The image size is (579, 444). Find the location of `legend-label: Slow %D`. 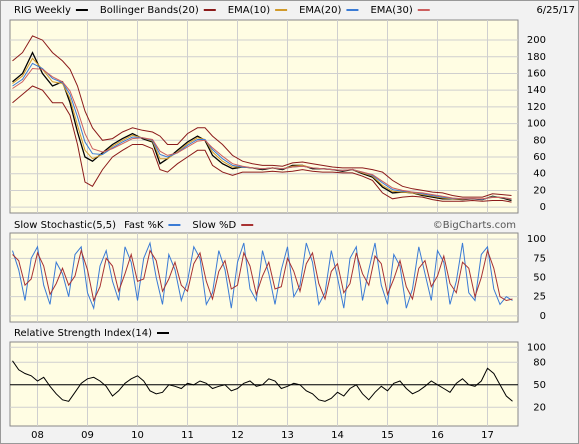

legend-label: Slow %D is located at coordinates (214, 225).